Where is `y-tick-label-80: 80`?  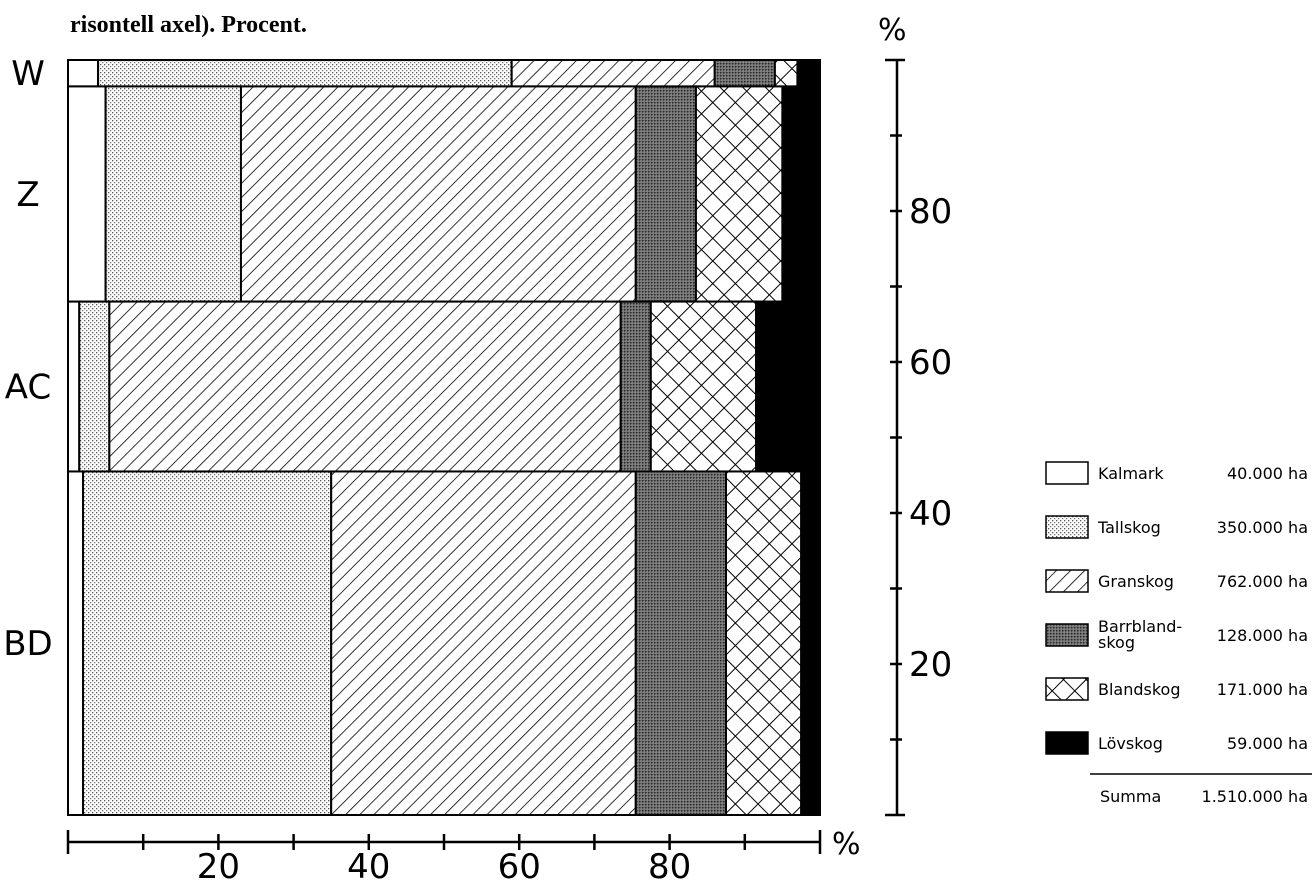
y-tick-label-80: 80 is located at coordinates (930, 212).